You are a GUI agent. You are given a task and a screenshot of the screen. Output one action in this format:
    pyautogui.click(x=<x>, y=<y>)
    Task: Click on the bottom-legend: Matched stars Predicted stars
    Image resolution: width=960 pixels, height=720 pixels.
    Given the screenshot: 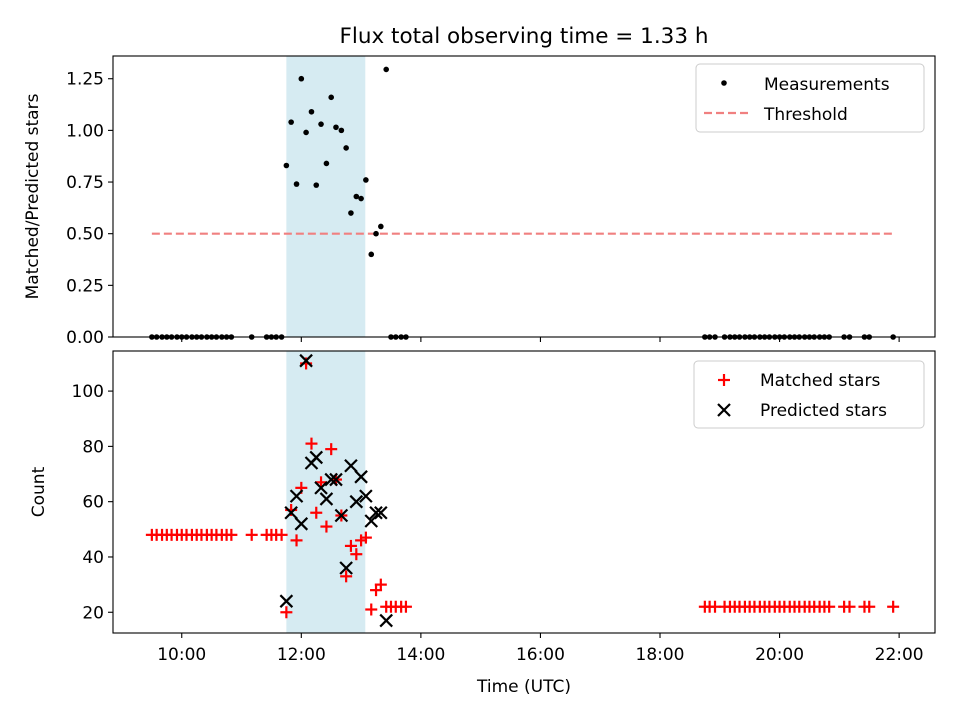 What is the action you would take?
    pyautogui.click(x=809, y=394)
    